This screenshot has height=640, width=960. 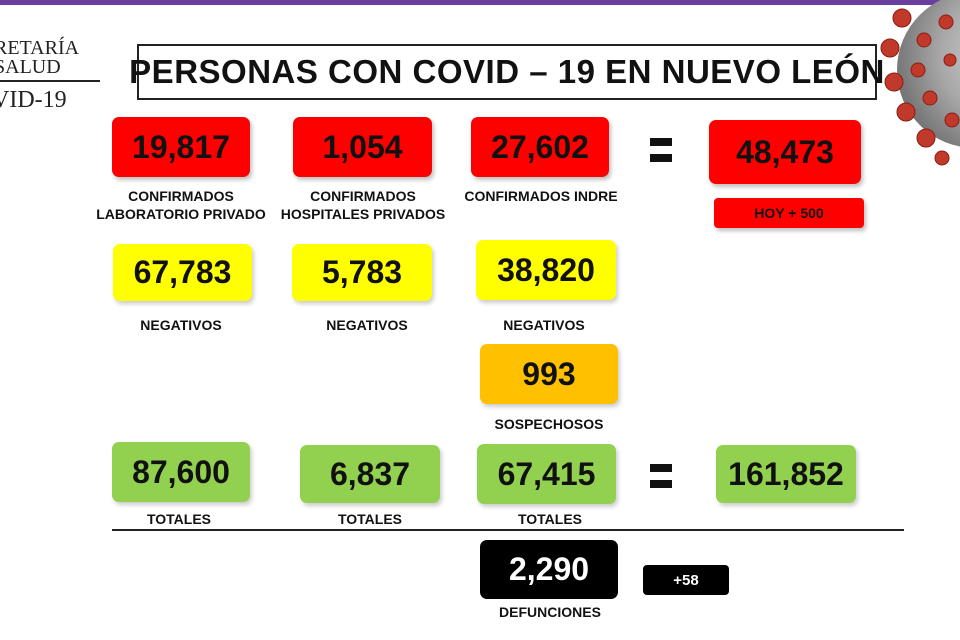 I want to click on negatives-col3-box: 38,820, so click(x=546, y=270).